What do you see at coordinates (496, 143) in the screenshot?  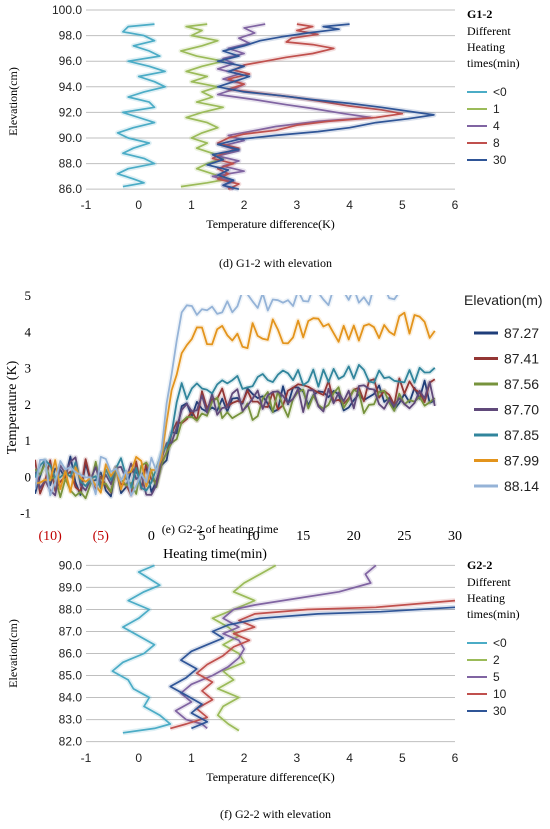 I see `legend-item-label: 8` at bounding box center [496, 143].